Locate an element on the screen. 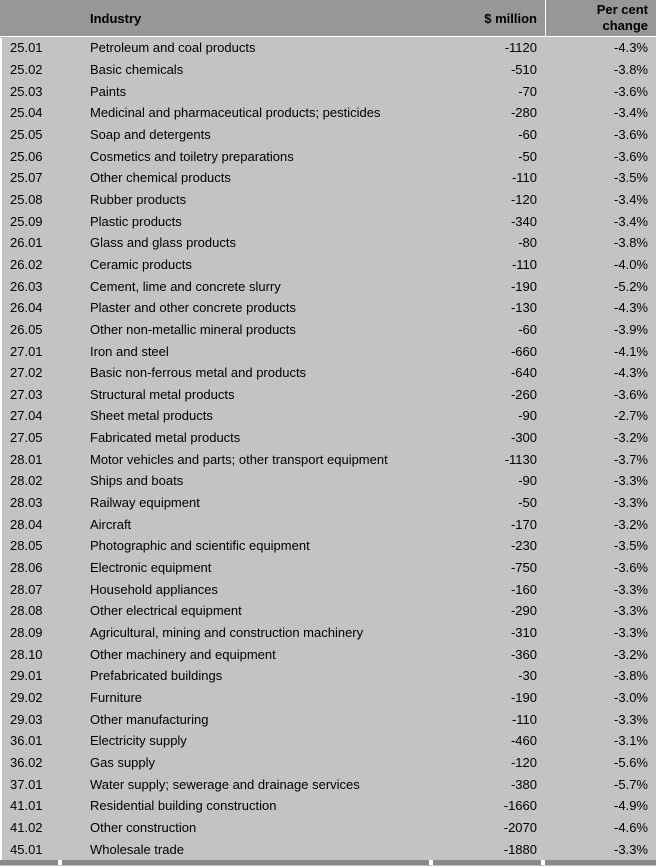 This screenshot has width=656, height=866. row-code-cell: 27.01 is located at coordinates (26, 351).